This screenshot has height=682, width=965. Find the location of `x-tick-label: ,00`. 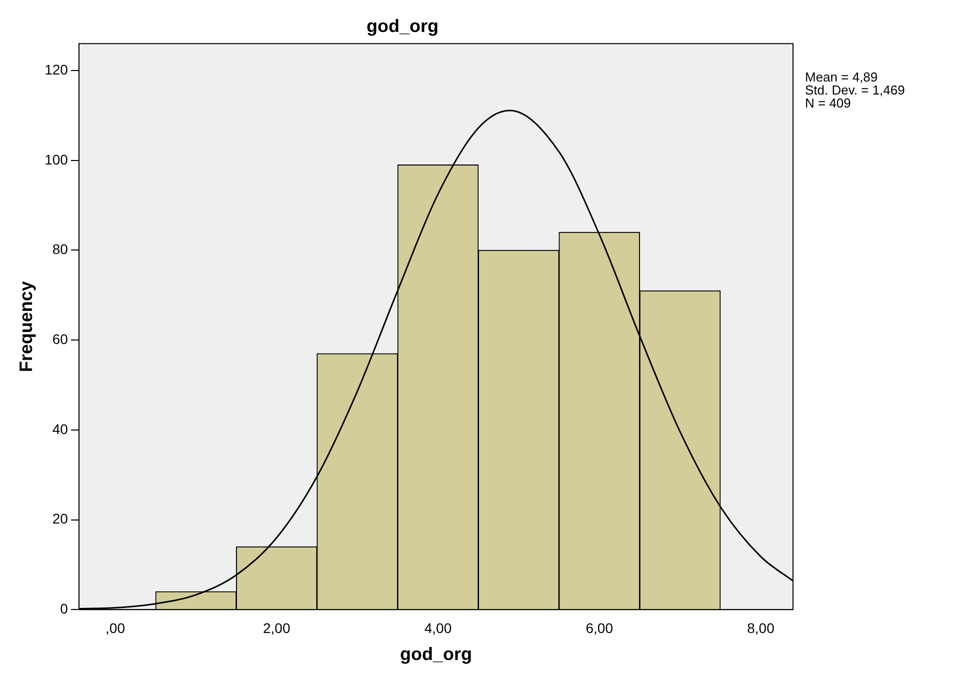

x-tick-label: ,00 is located at coordinates (116, 628).